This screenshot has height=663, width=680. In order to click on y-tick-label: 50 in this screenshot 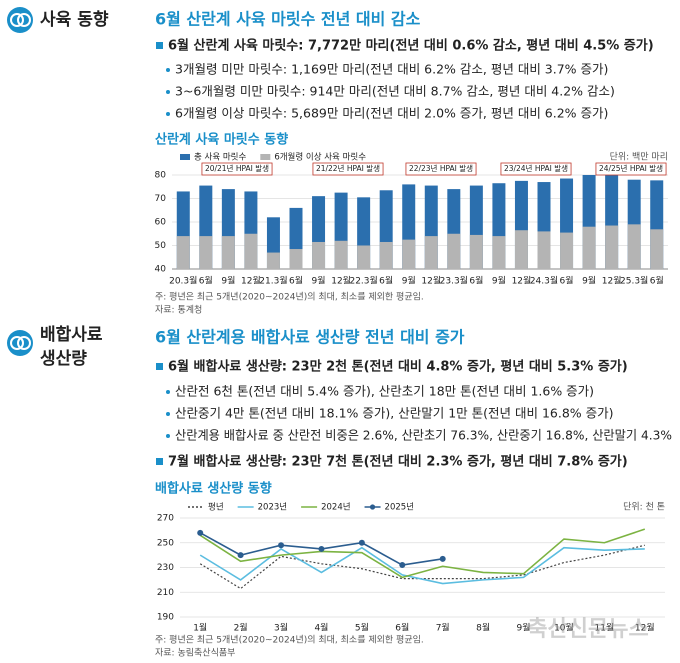, I will do `click(161, 246)`.